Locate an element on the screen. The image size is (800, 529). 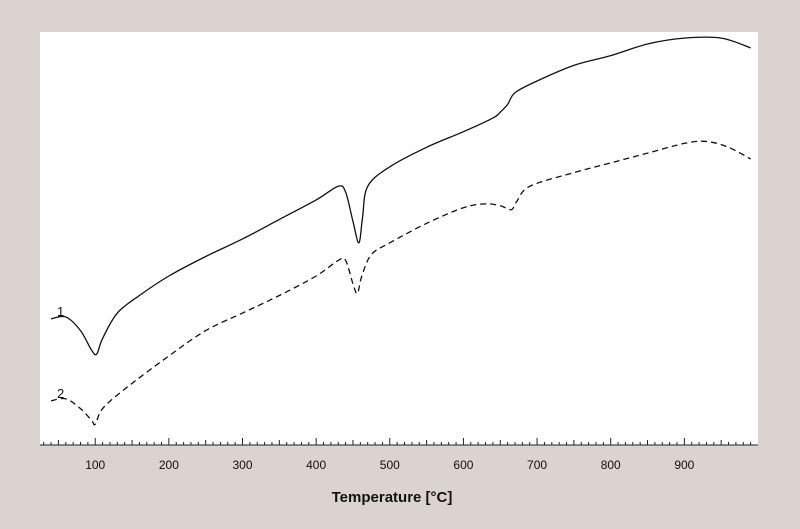
series-1-label: 1 is located at coordinates (60, 311).